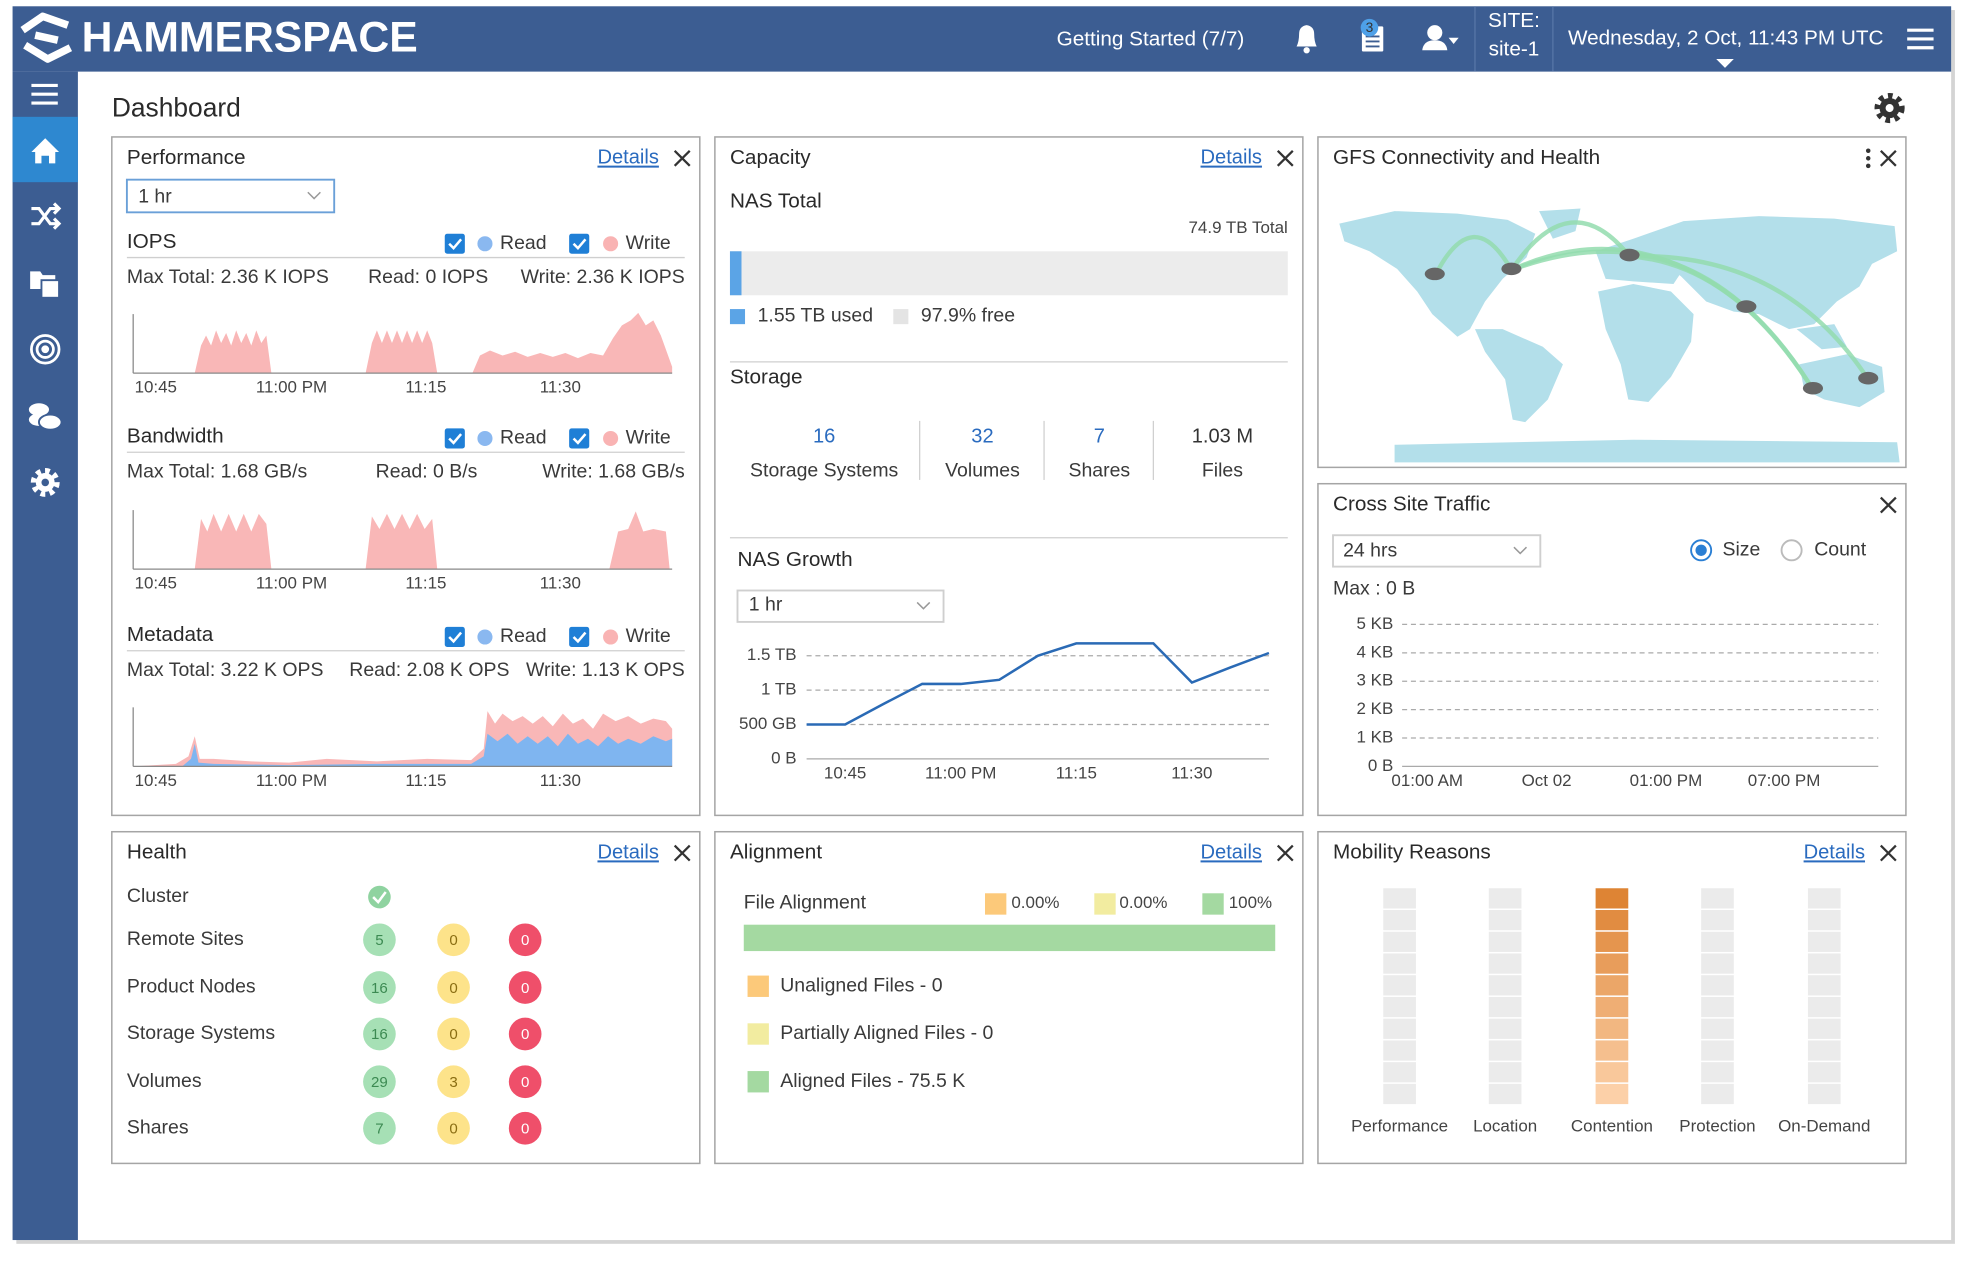 This screenshot has width=1970, height=1262. I want to click on section-title: IOPS, so click(152, 241).